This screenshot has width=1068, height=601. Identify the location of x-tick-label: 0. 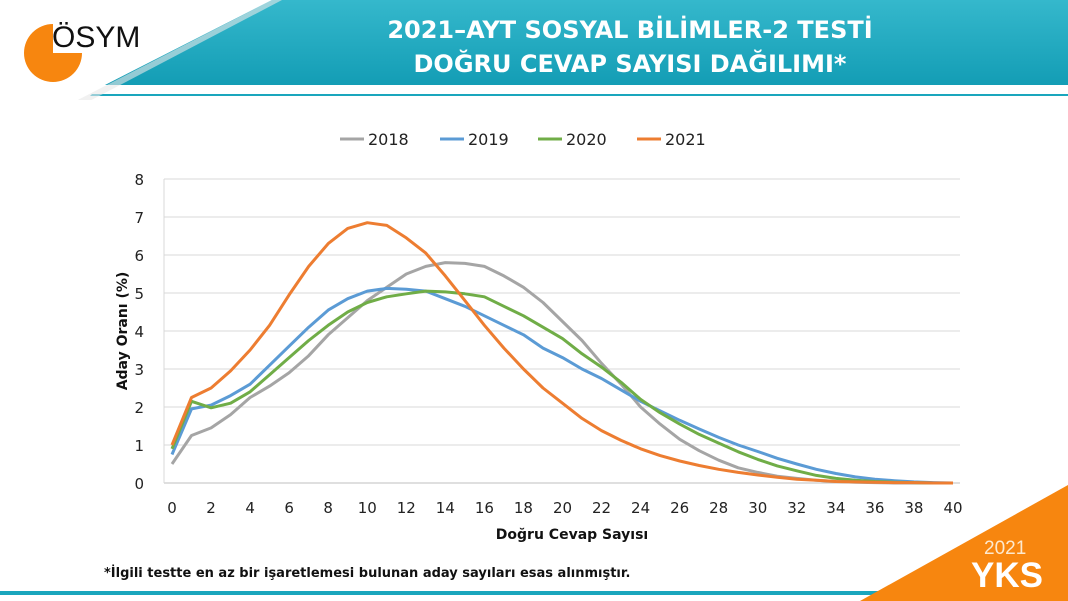
(172, 508).